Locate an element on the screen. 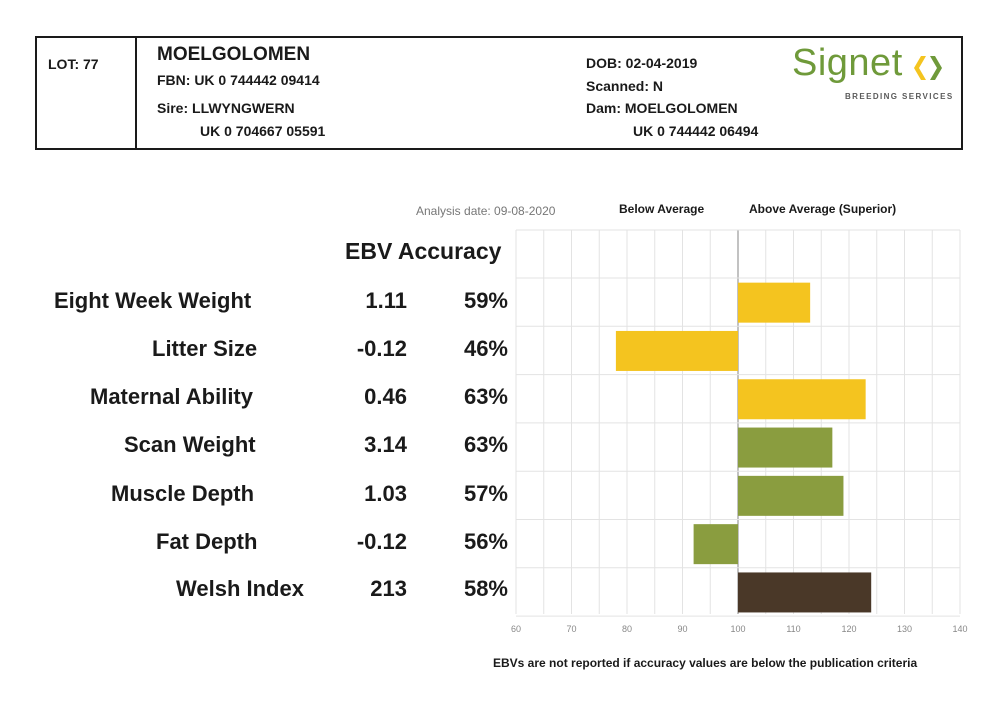  x-tick-label: 70 is located at coordinates (571, 629).